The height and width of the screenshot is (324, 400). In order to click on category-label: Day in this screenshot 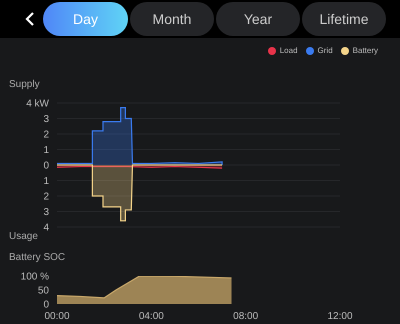, I will do `click(85, 19)`.